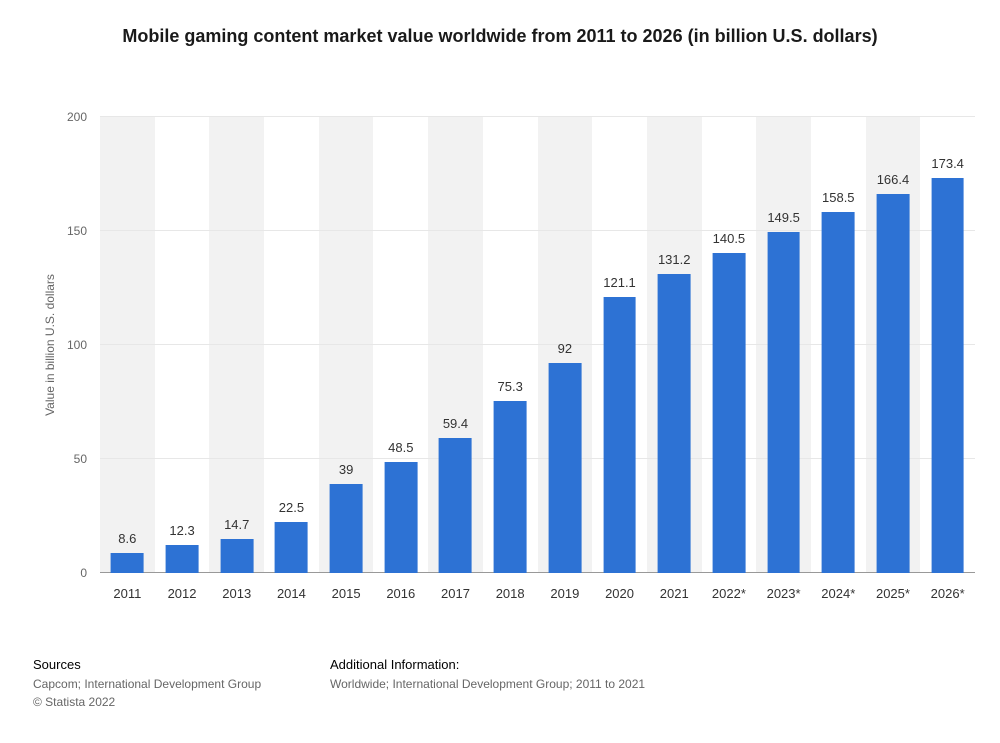 This screenshot has height=743, width=1000. What do you see at coordinates (76, 117) in the screenshot?
I see `y-tick-label: 200` at bounding box center [76, 117].